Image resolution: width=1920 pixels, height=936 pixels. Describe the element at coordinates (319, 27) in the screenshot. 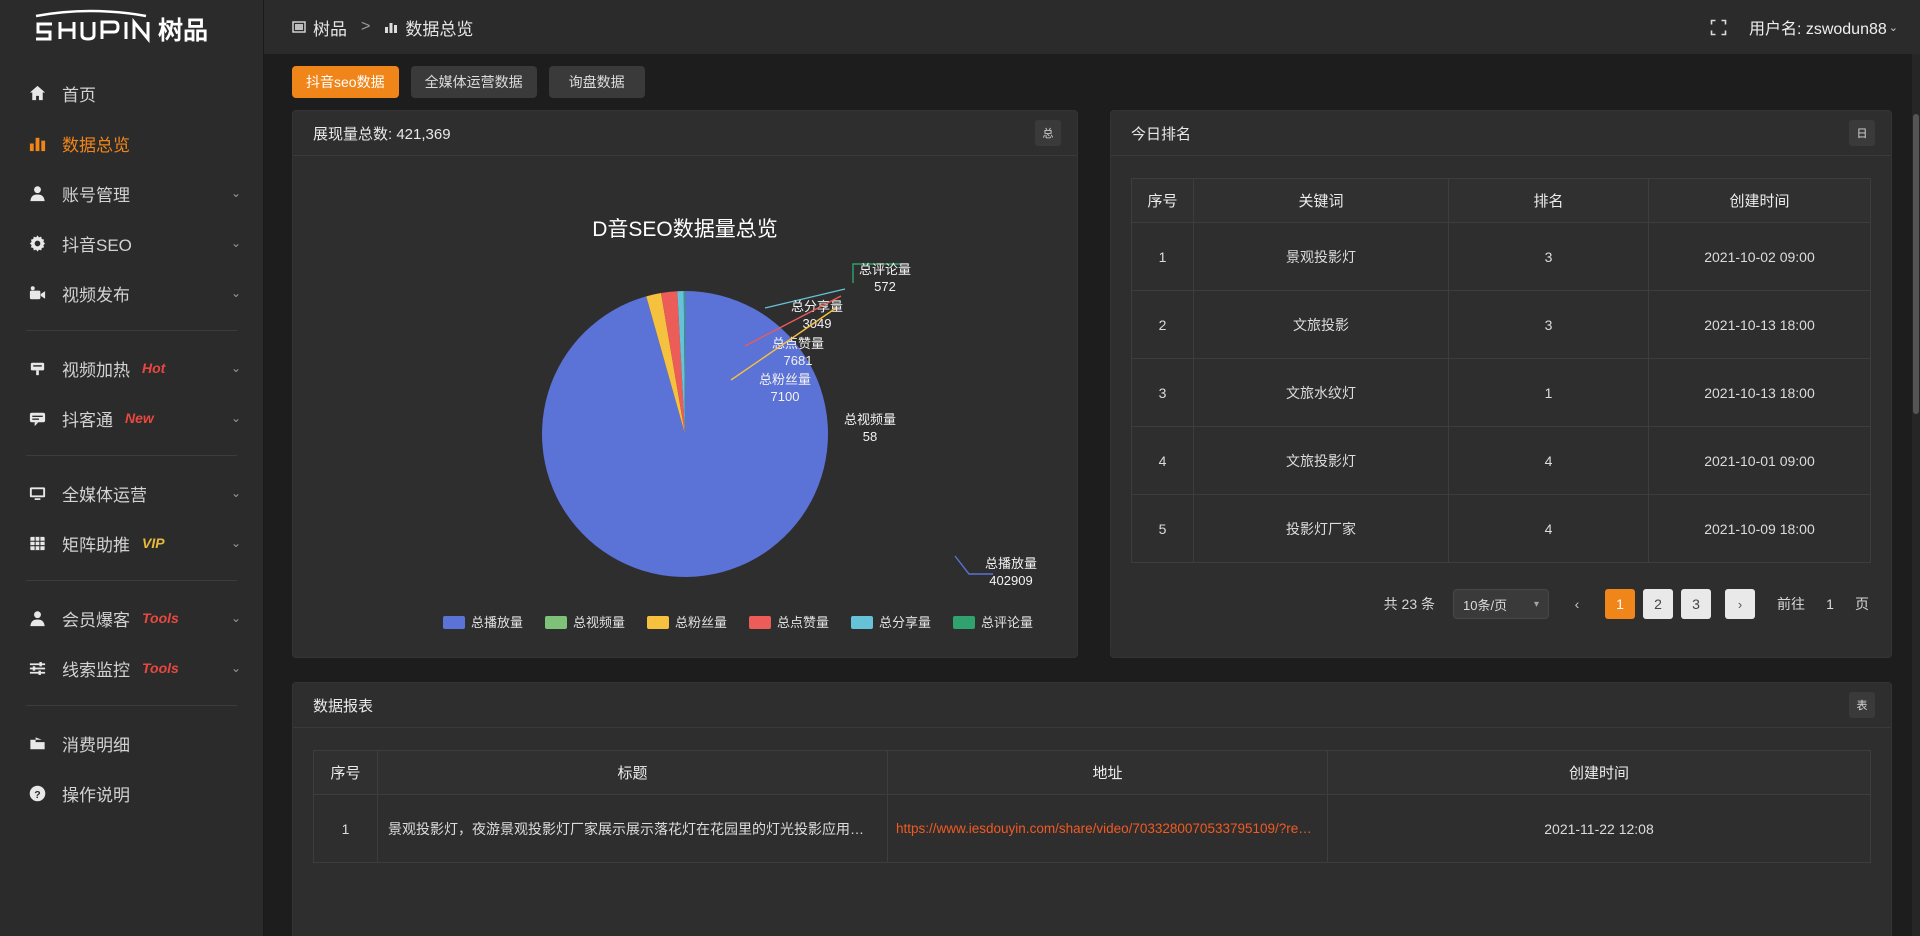

I see `breadcrumb-item-app: 树品` at that location.